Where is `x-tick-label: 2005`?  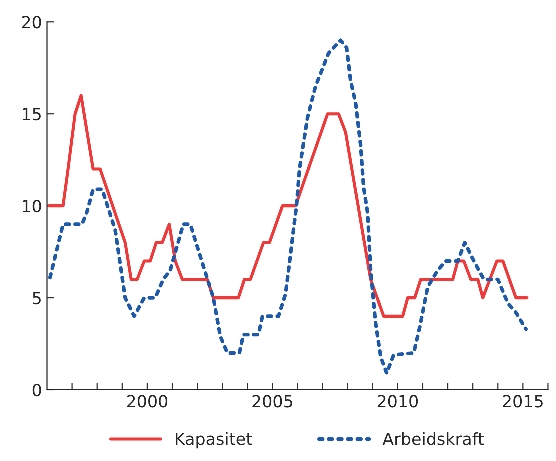 x-tick-label: 2005 is located at coordinates (272, 401).